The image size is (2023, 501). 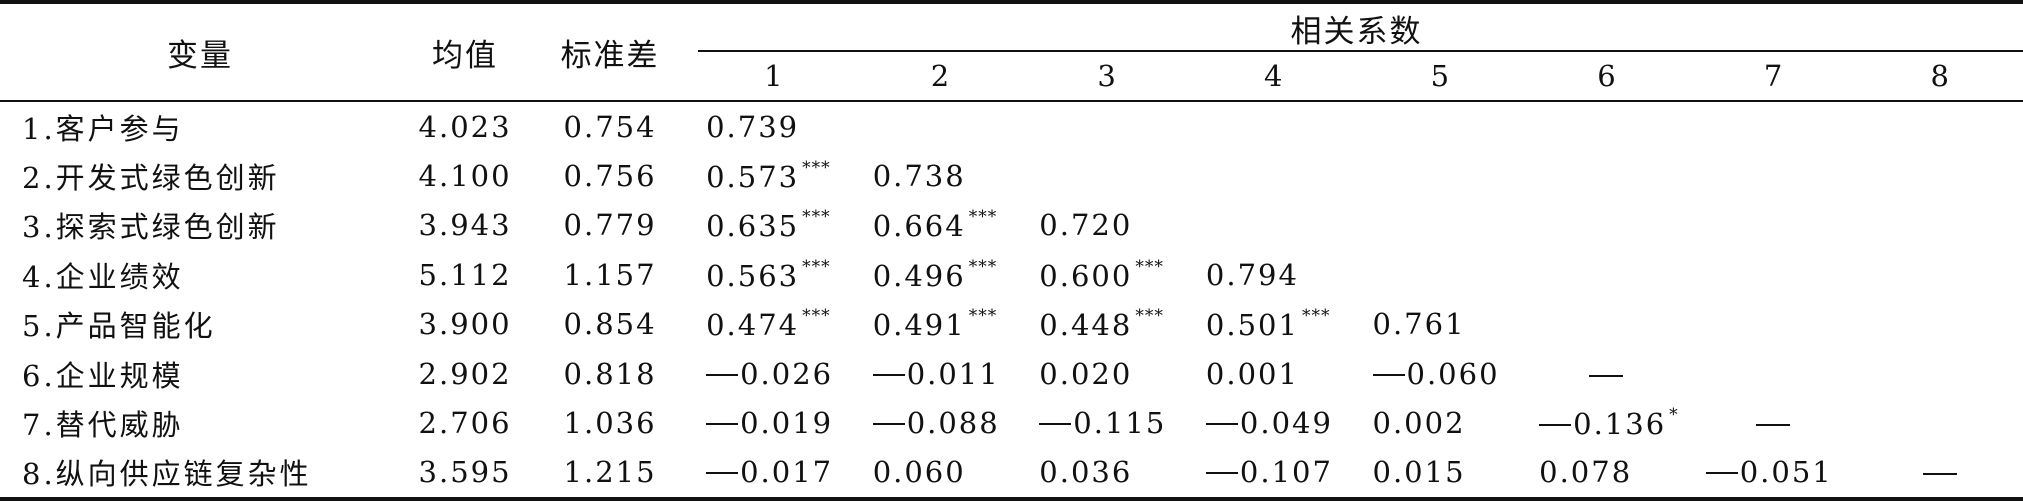 I want to click on sd-cell: 1.215, so click(x=610, y=474).